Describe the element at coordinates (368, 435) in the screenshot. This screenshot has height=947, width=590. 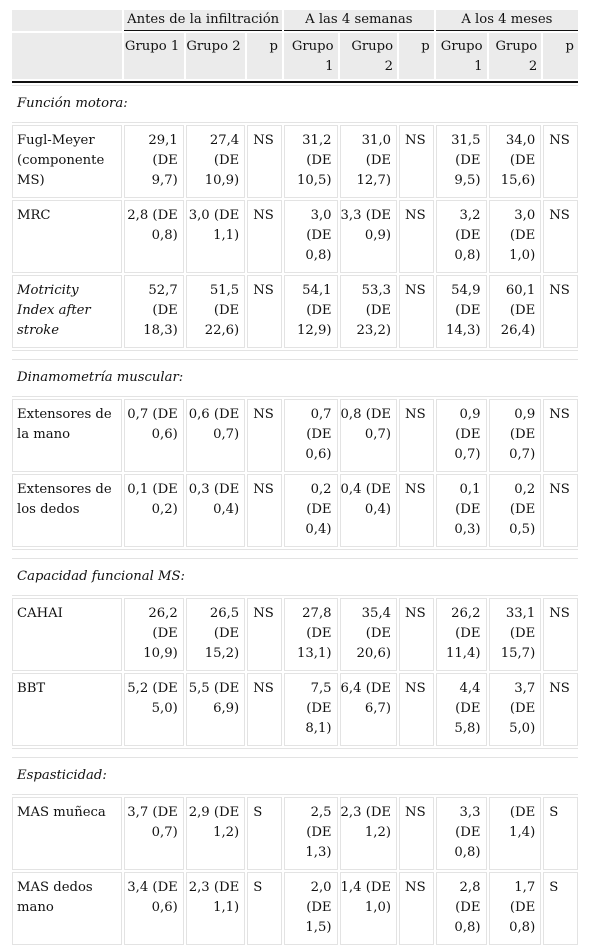
I see `value-cell: 0,8 (DE 0,7)` at that location.